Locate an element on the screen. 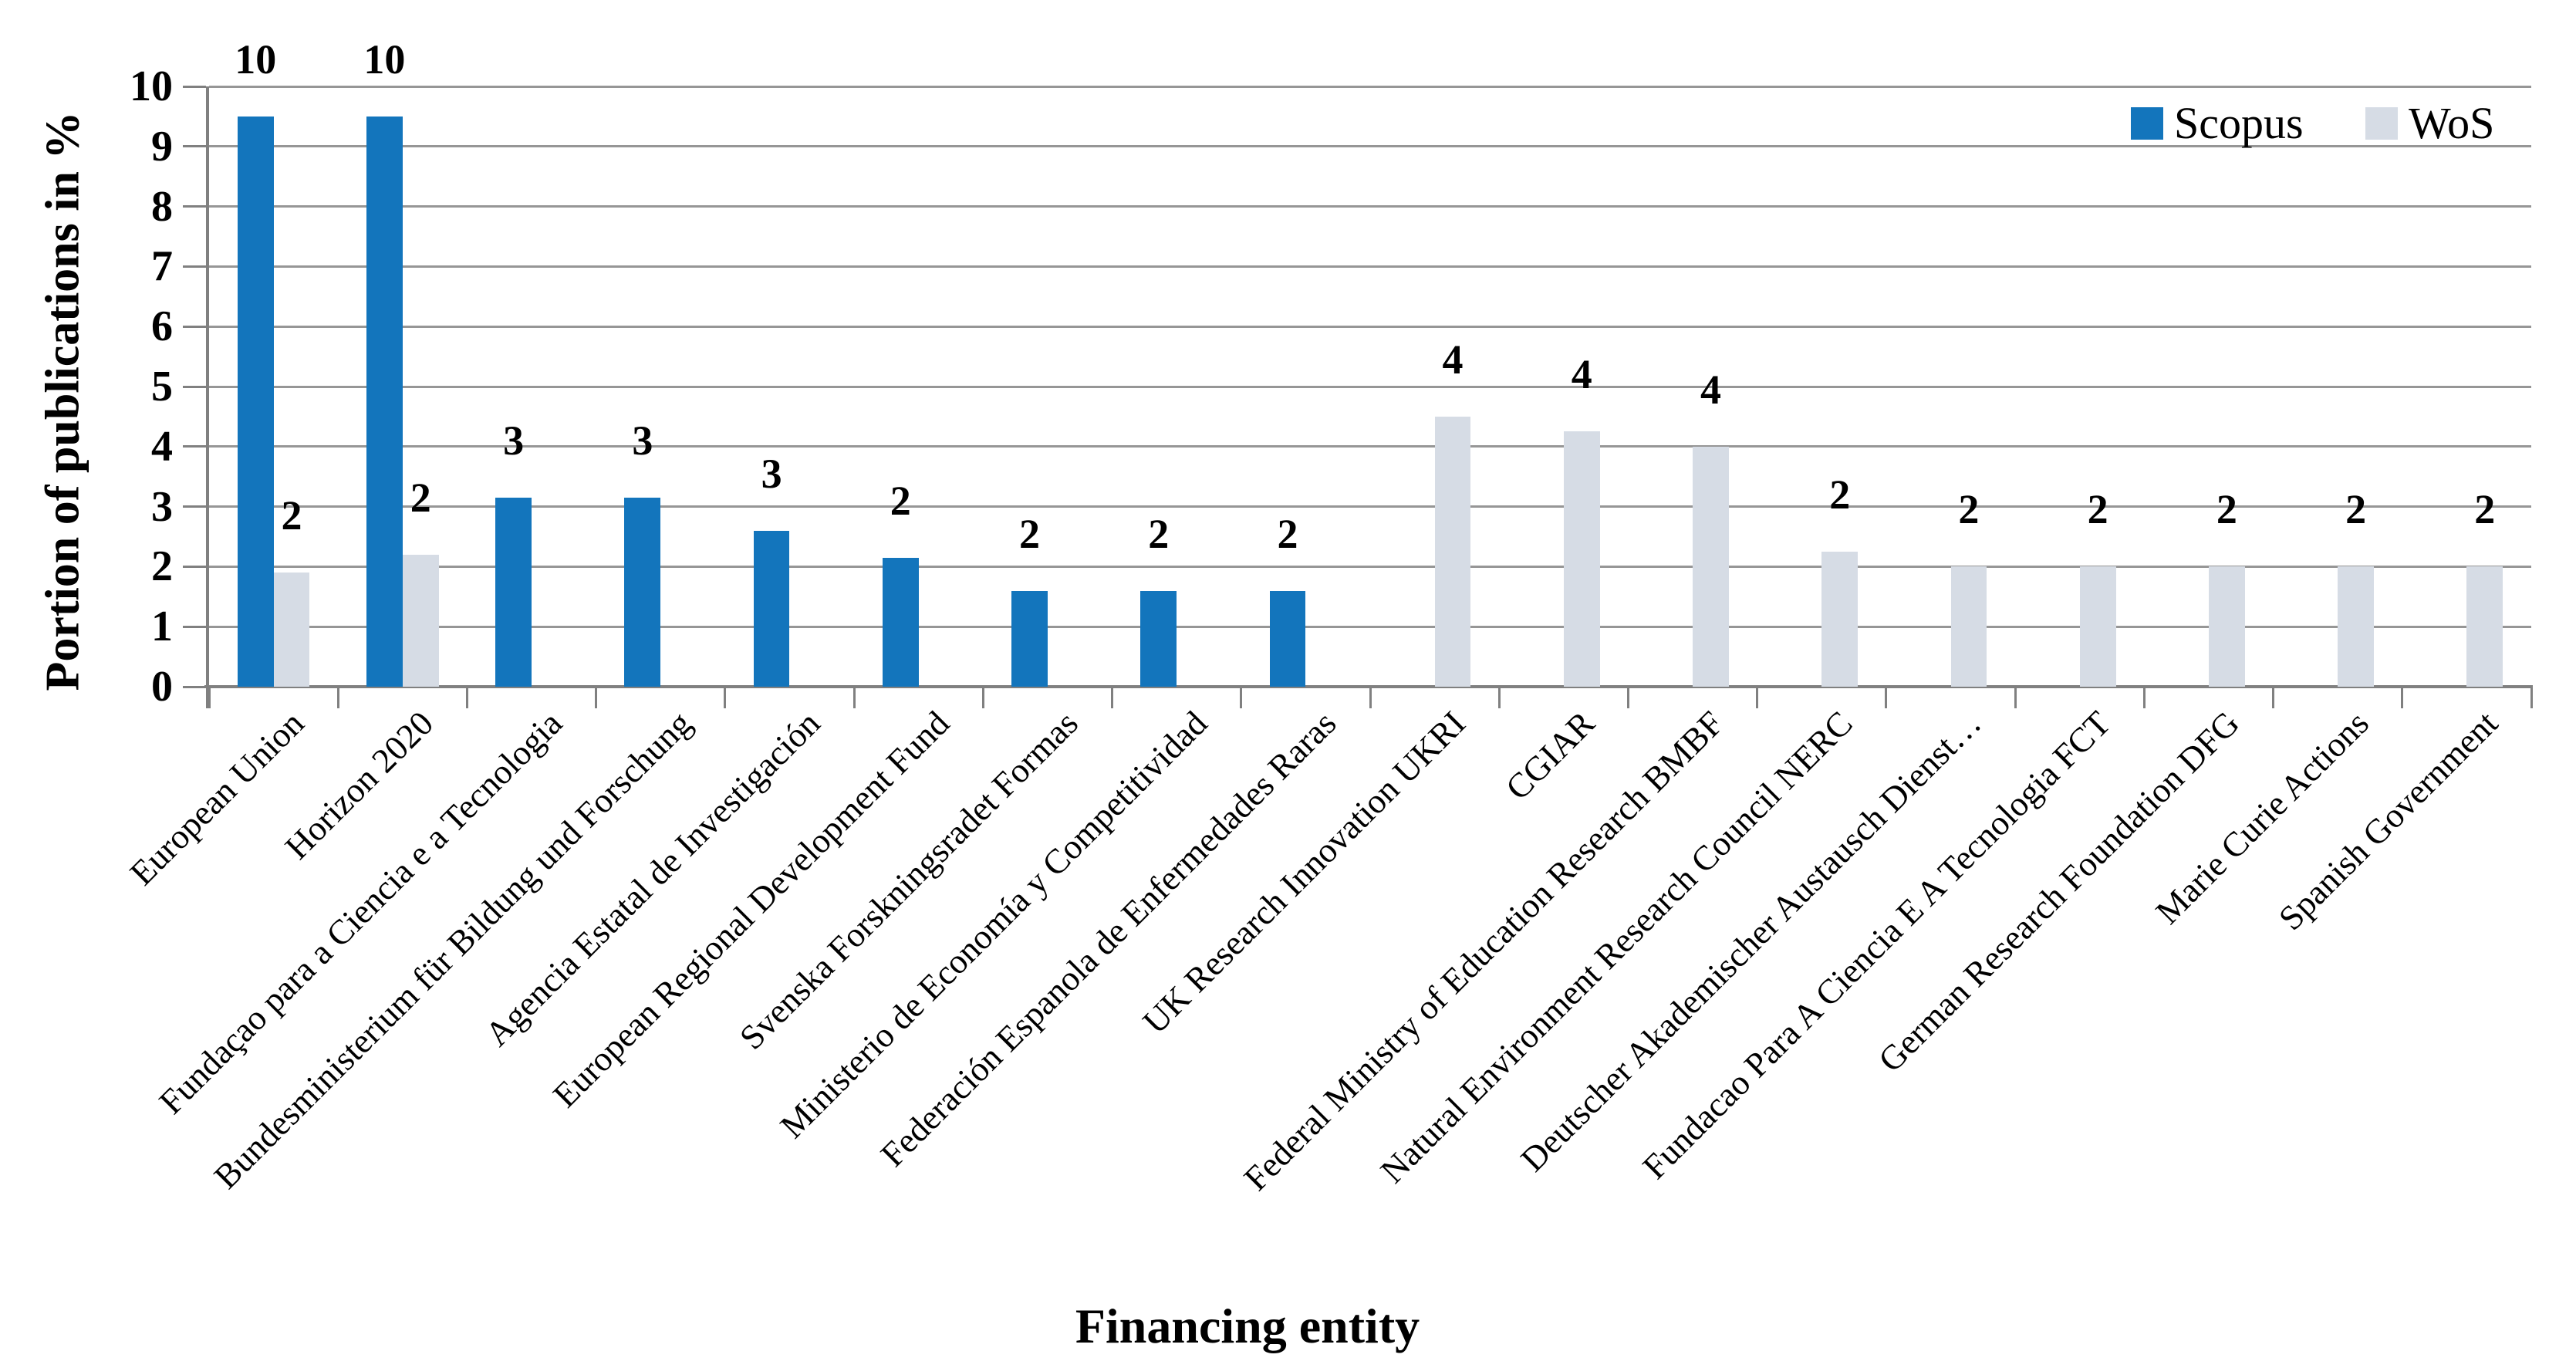 The width and height of the screenshot is (2576, 1368). y-tick-label: 7 is located at coordinates (162, 266).